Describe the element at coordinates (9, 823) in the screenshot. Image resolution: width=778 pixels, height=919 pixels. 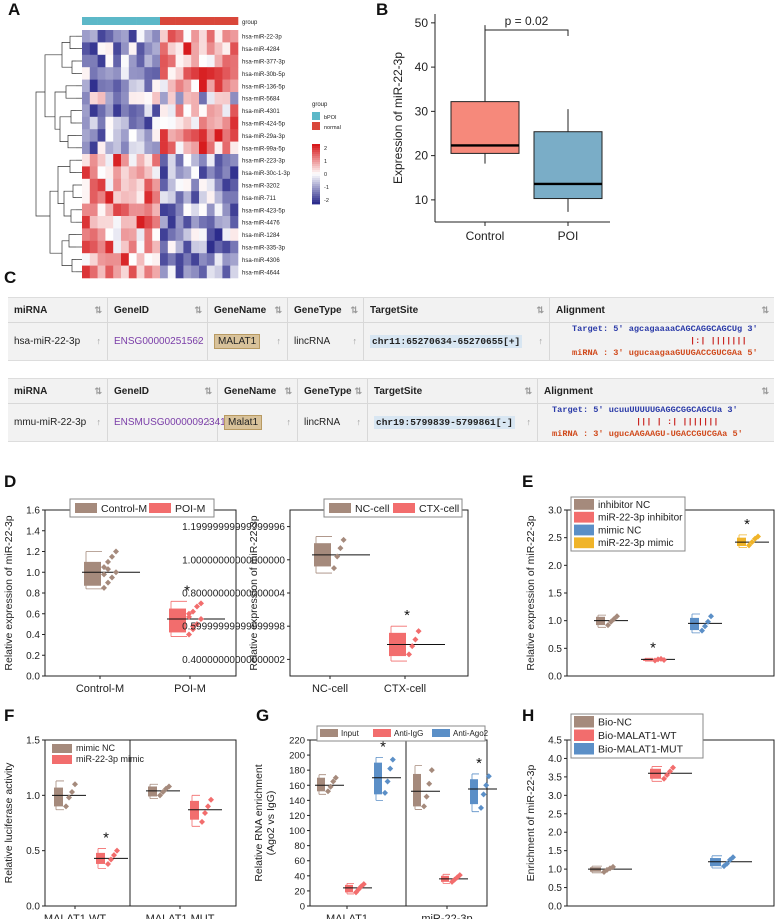
I see `y-axis-label: Relative luciferase activity` at that location.